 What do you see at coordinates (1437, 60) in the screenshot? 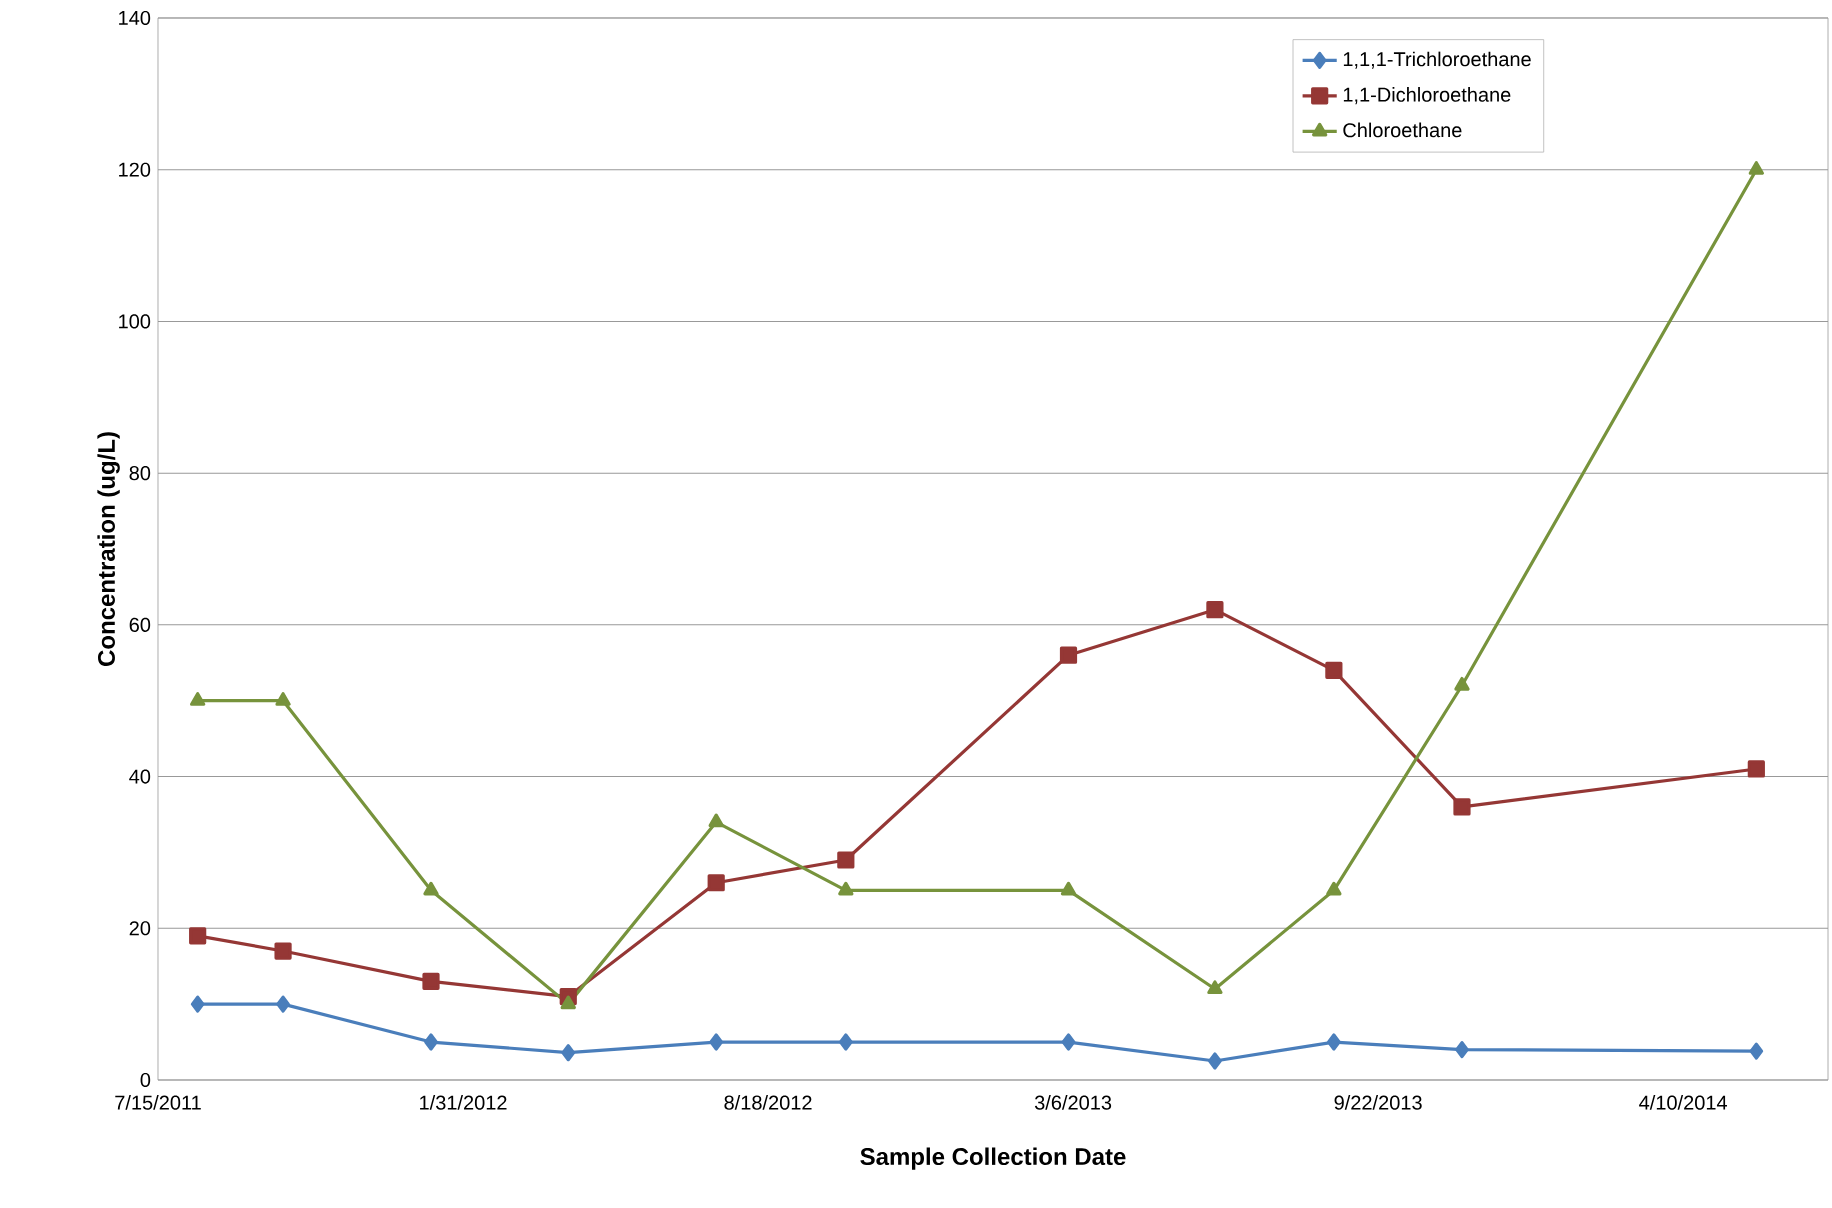
I see `legend-label: 1,1,1-Trichloroethane` at bounding box center [1437, 60].